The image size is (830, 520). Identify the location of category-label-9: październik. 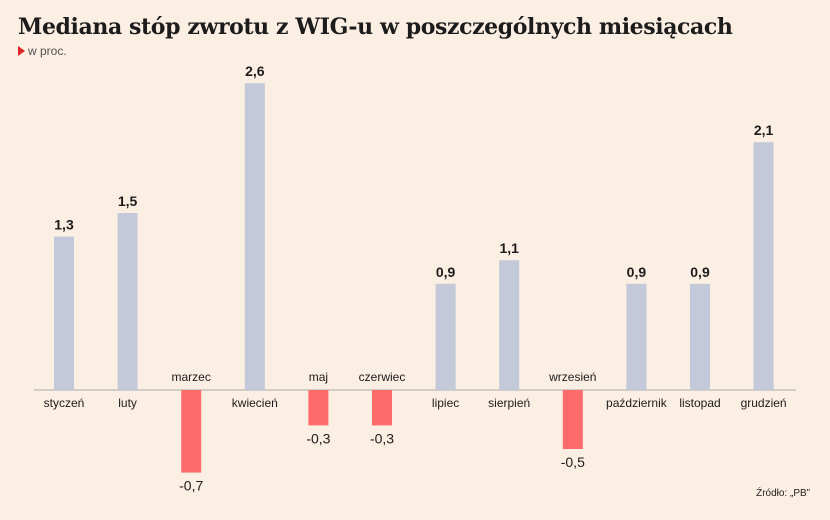
(637, 403).